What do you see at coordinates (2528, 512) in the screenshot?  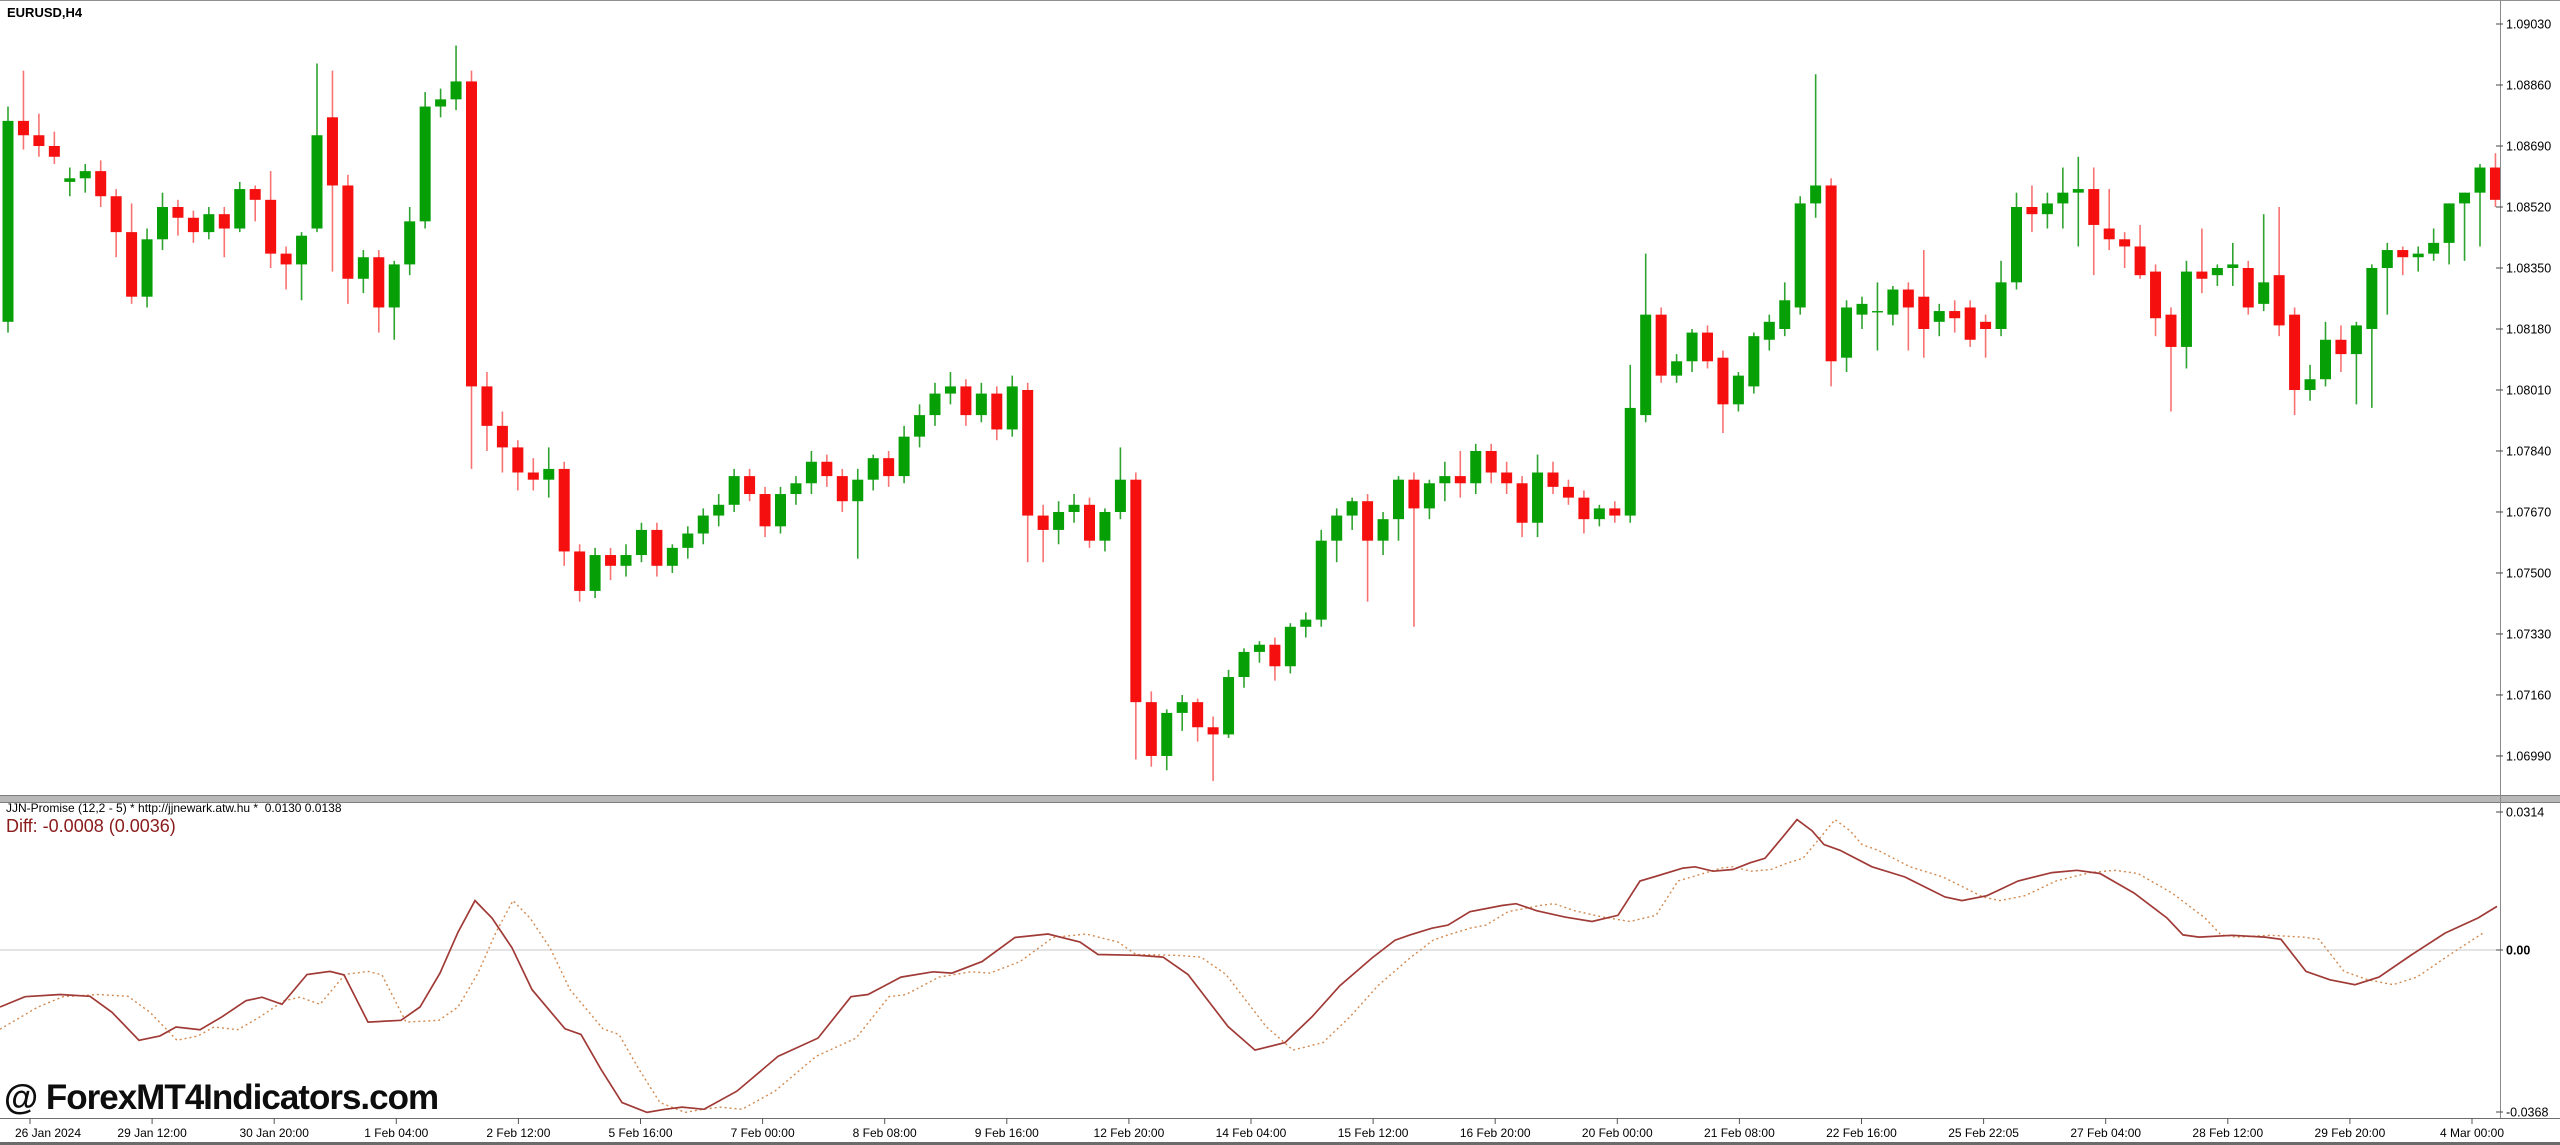 I see `price-axis-label: 1.07670` at bounding box center [2528, 512].